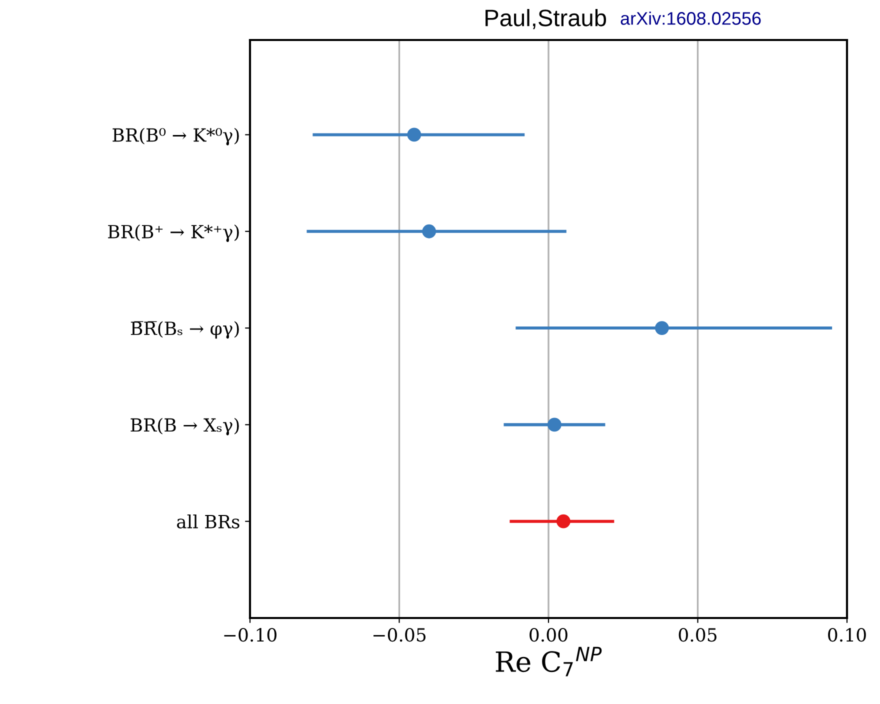 This screenshot has height=704, width=880. I want to click on y-tick-label: BR(B → Xₛγ), so click(184, 427).